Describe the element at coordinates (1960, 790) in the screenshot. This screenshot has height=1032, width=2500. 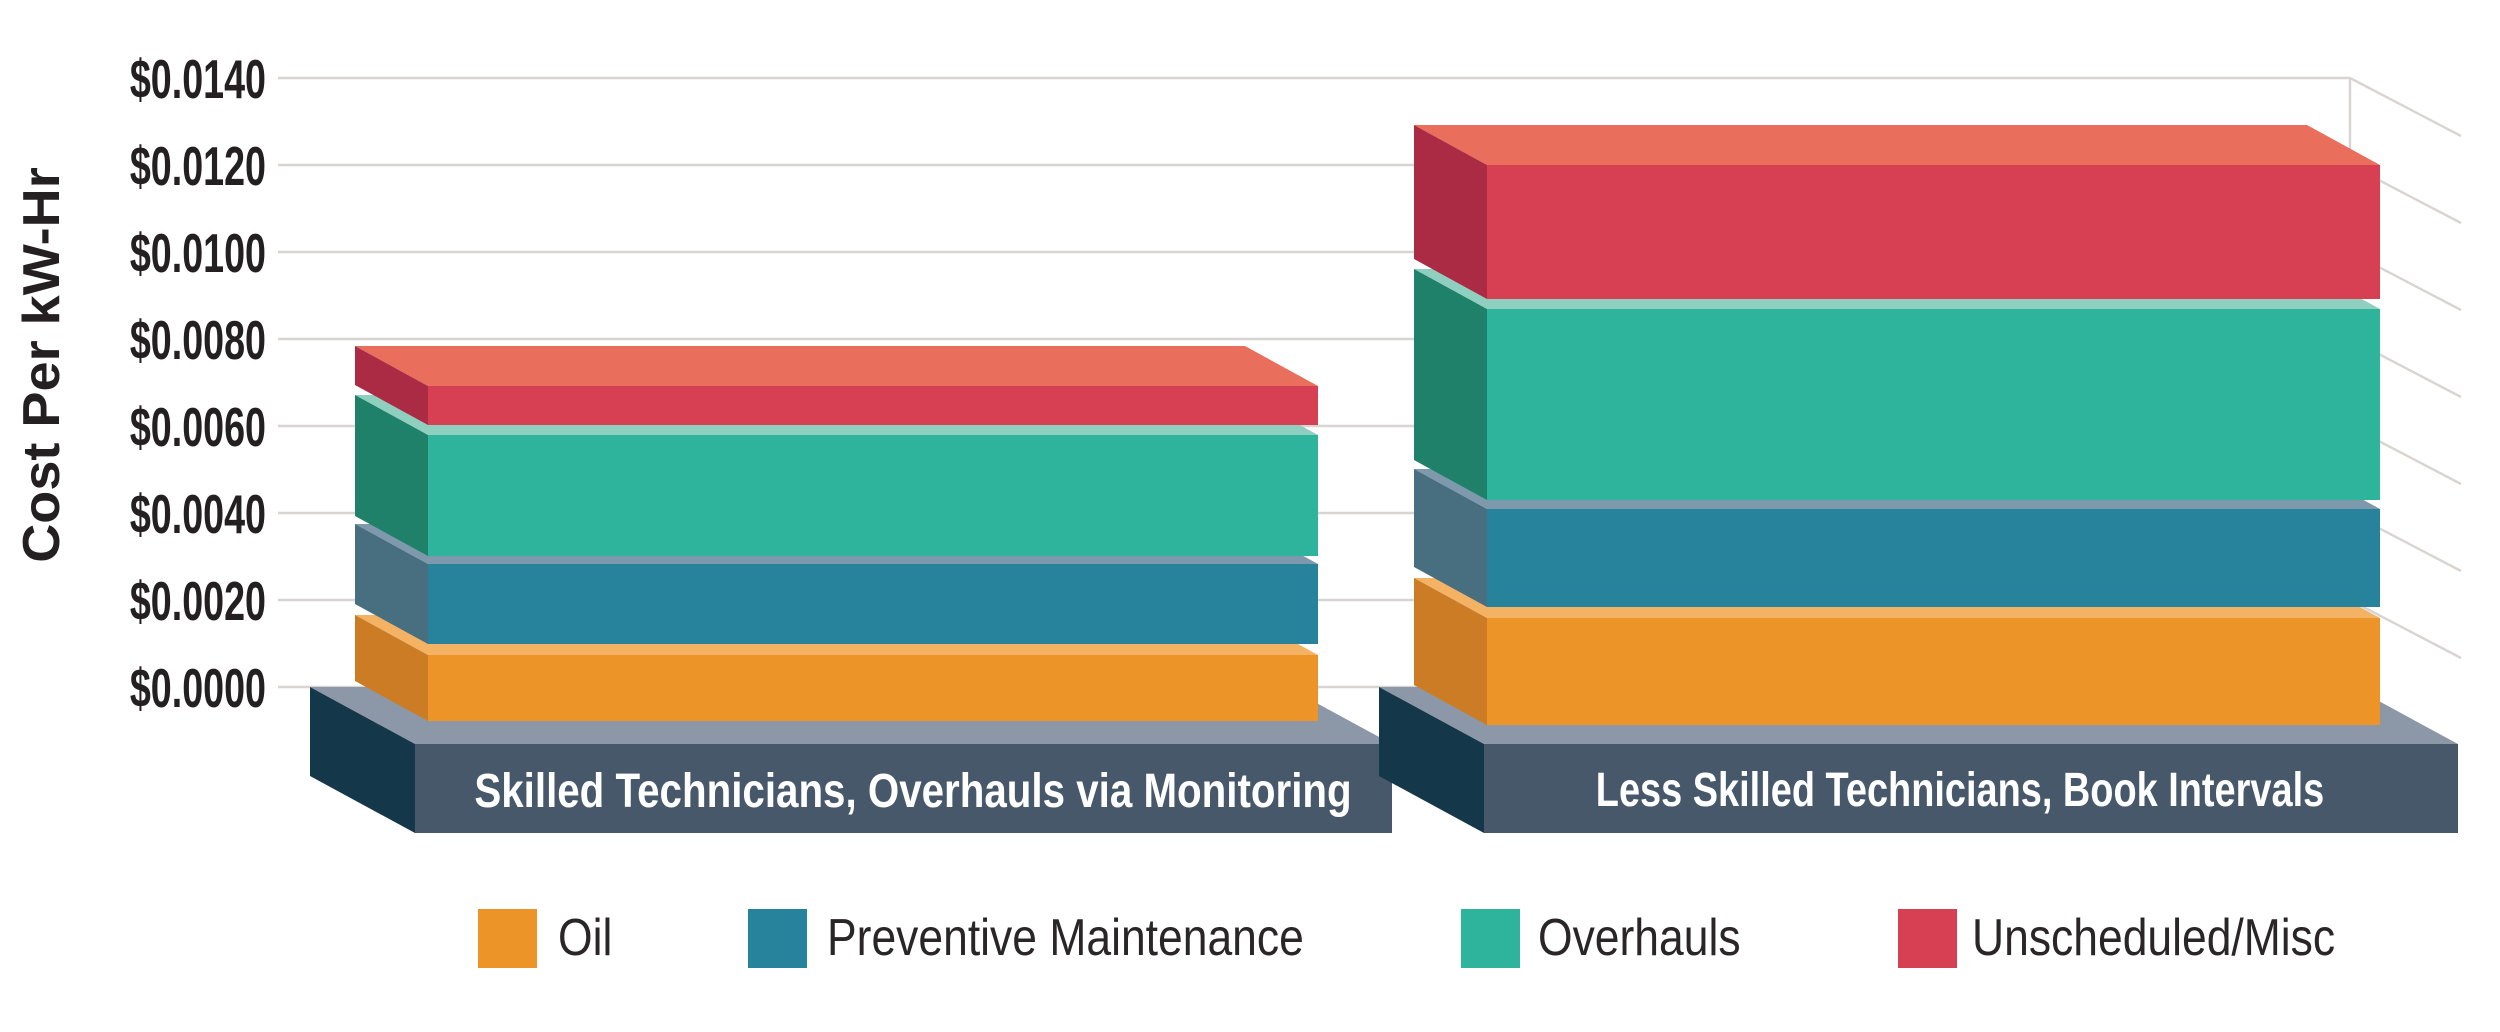
I see `svg-text:Less Skilled Technicians, Book: Less Skilled Technicians, Book Intervals` at that location.